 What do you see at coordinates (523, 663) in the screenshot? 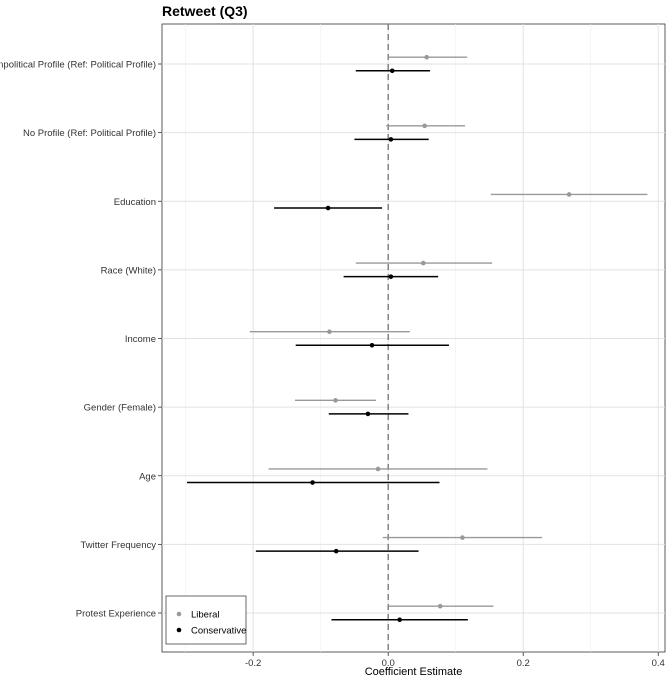
I see `x-tick-label: 0.2` at bounding box center [523, 663].